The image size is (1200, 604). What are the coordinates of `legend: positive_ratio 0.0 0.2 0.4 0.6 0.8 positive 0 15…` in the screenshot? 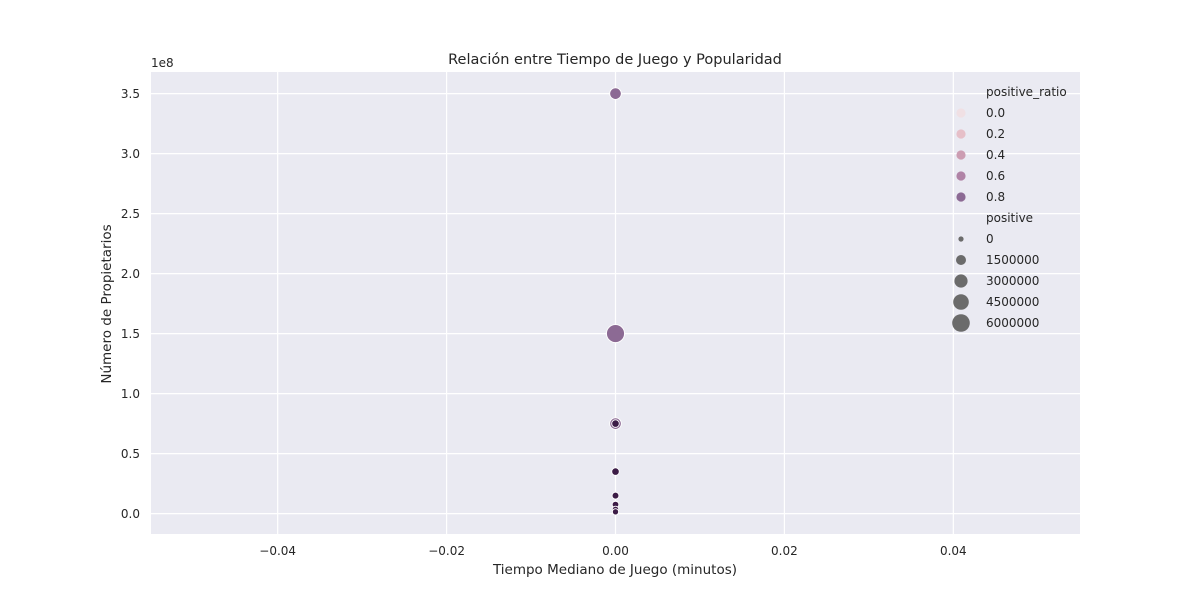 It's located at (1009, 208).